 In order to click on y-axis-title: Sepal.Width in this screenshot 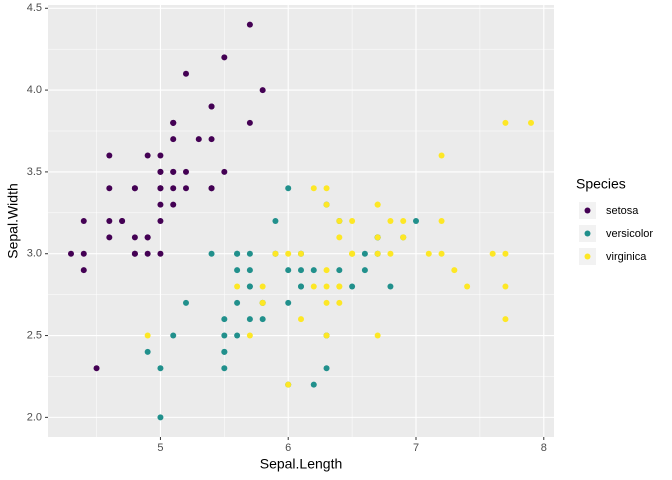, I will do `click(13, 220)`.